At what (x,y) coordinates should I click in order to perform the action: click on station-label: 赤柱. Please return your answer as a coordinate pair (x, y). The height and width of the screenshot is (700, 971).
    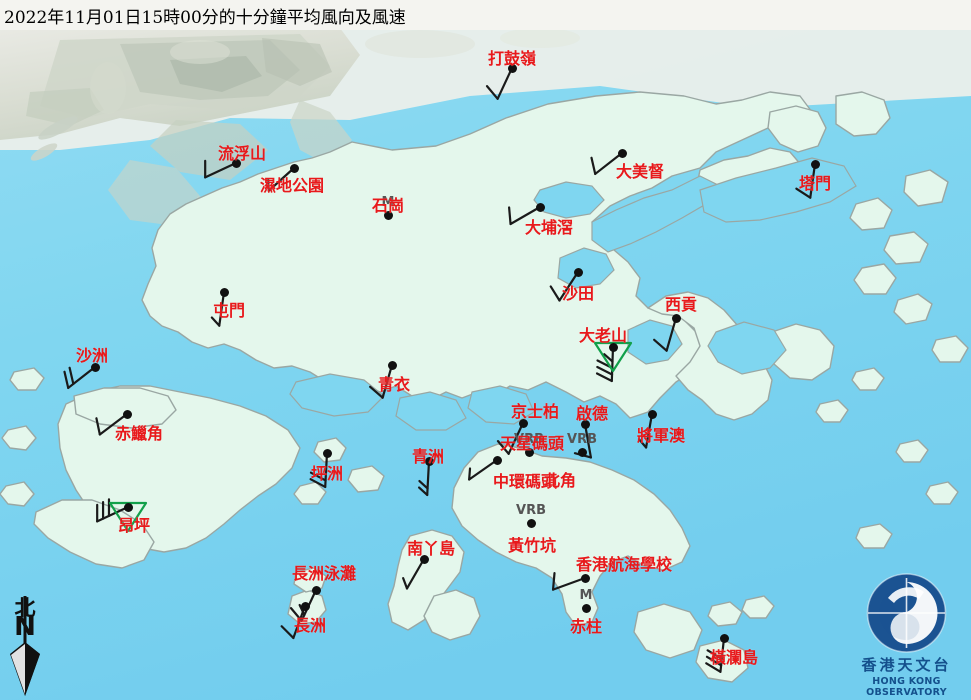
    Looking at the image, I should click on (586, 626).